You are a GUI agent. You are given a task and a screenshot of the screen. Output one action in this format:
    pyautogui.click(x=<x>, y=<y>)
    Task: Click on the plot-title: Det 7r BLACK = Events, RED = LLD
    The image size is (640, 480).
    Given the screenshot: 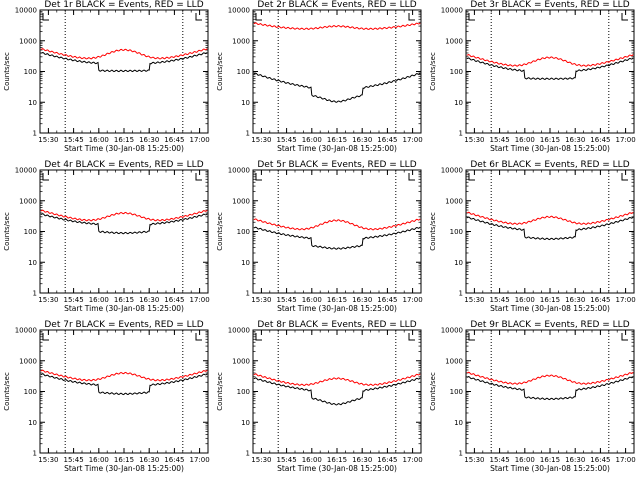 What is the action you would take?
    pyautogui.click(x=123, y=325)
    